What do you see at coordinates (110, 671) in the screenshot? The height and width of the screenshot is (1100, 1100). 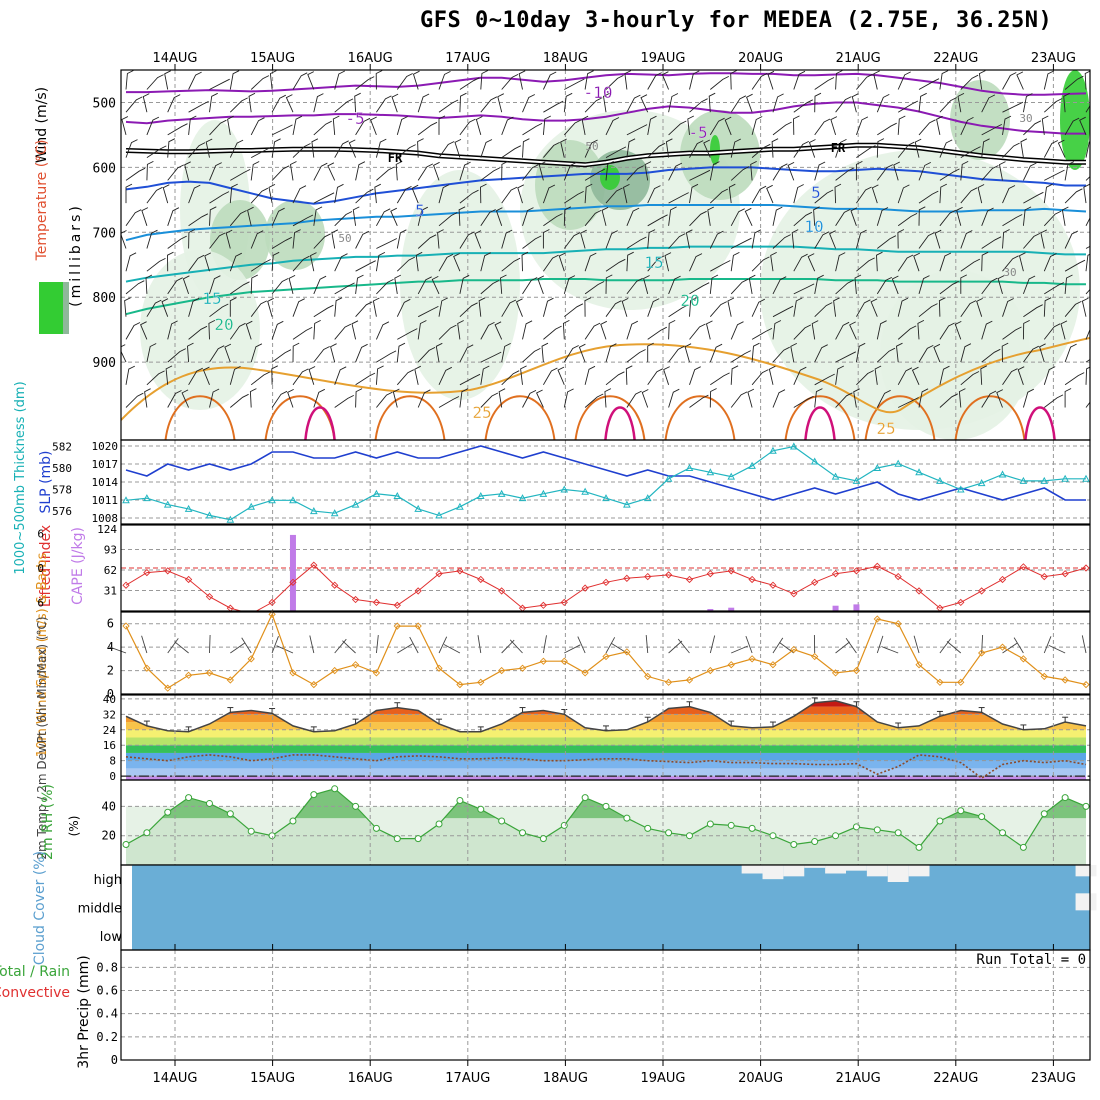 I see `wind-tick-label: 2` at bounding box center [110, 671].